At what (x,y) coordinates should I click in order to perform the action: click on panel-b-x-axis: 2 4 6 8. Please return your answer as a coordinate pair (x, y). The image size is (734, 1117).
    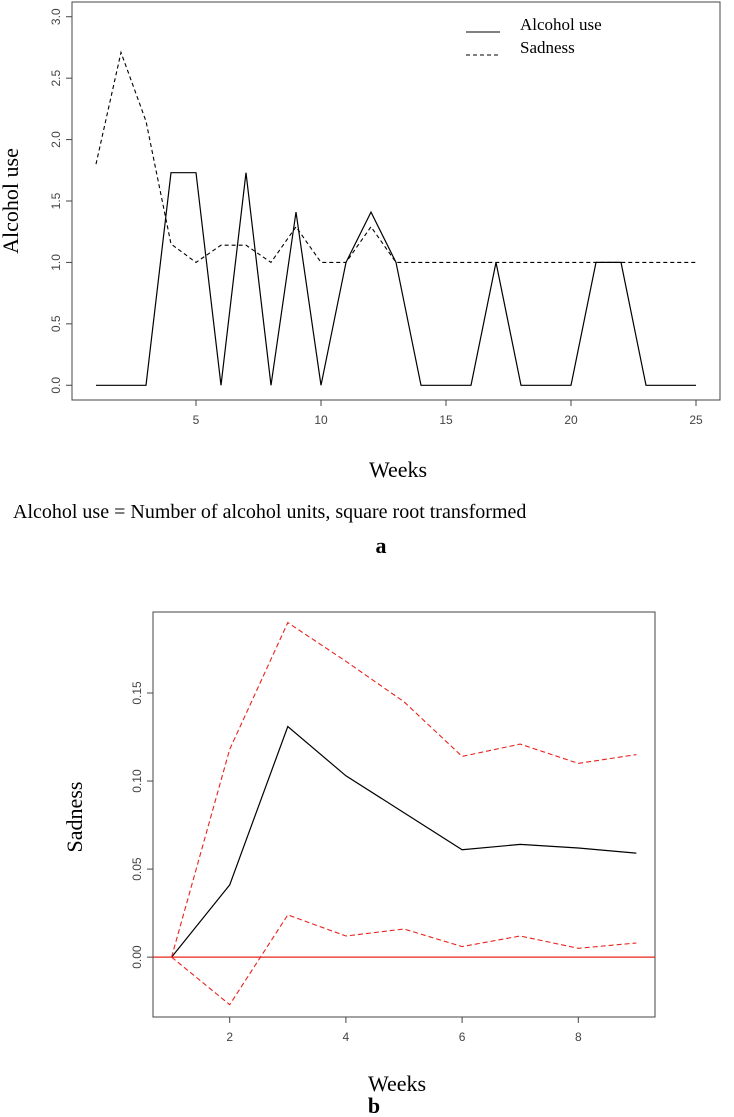
    Looking at the image, I should click on (404, 1030).